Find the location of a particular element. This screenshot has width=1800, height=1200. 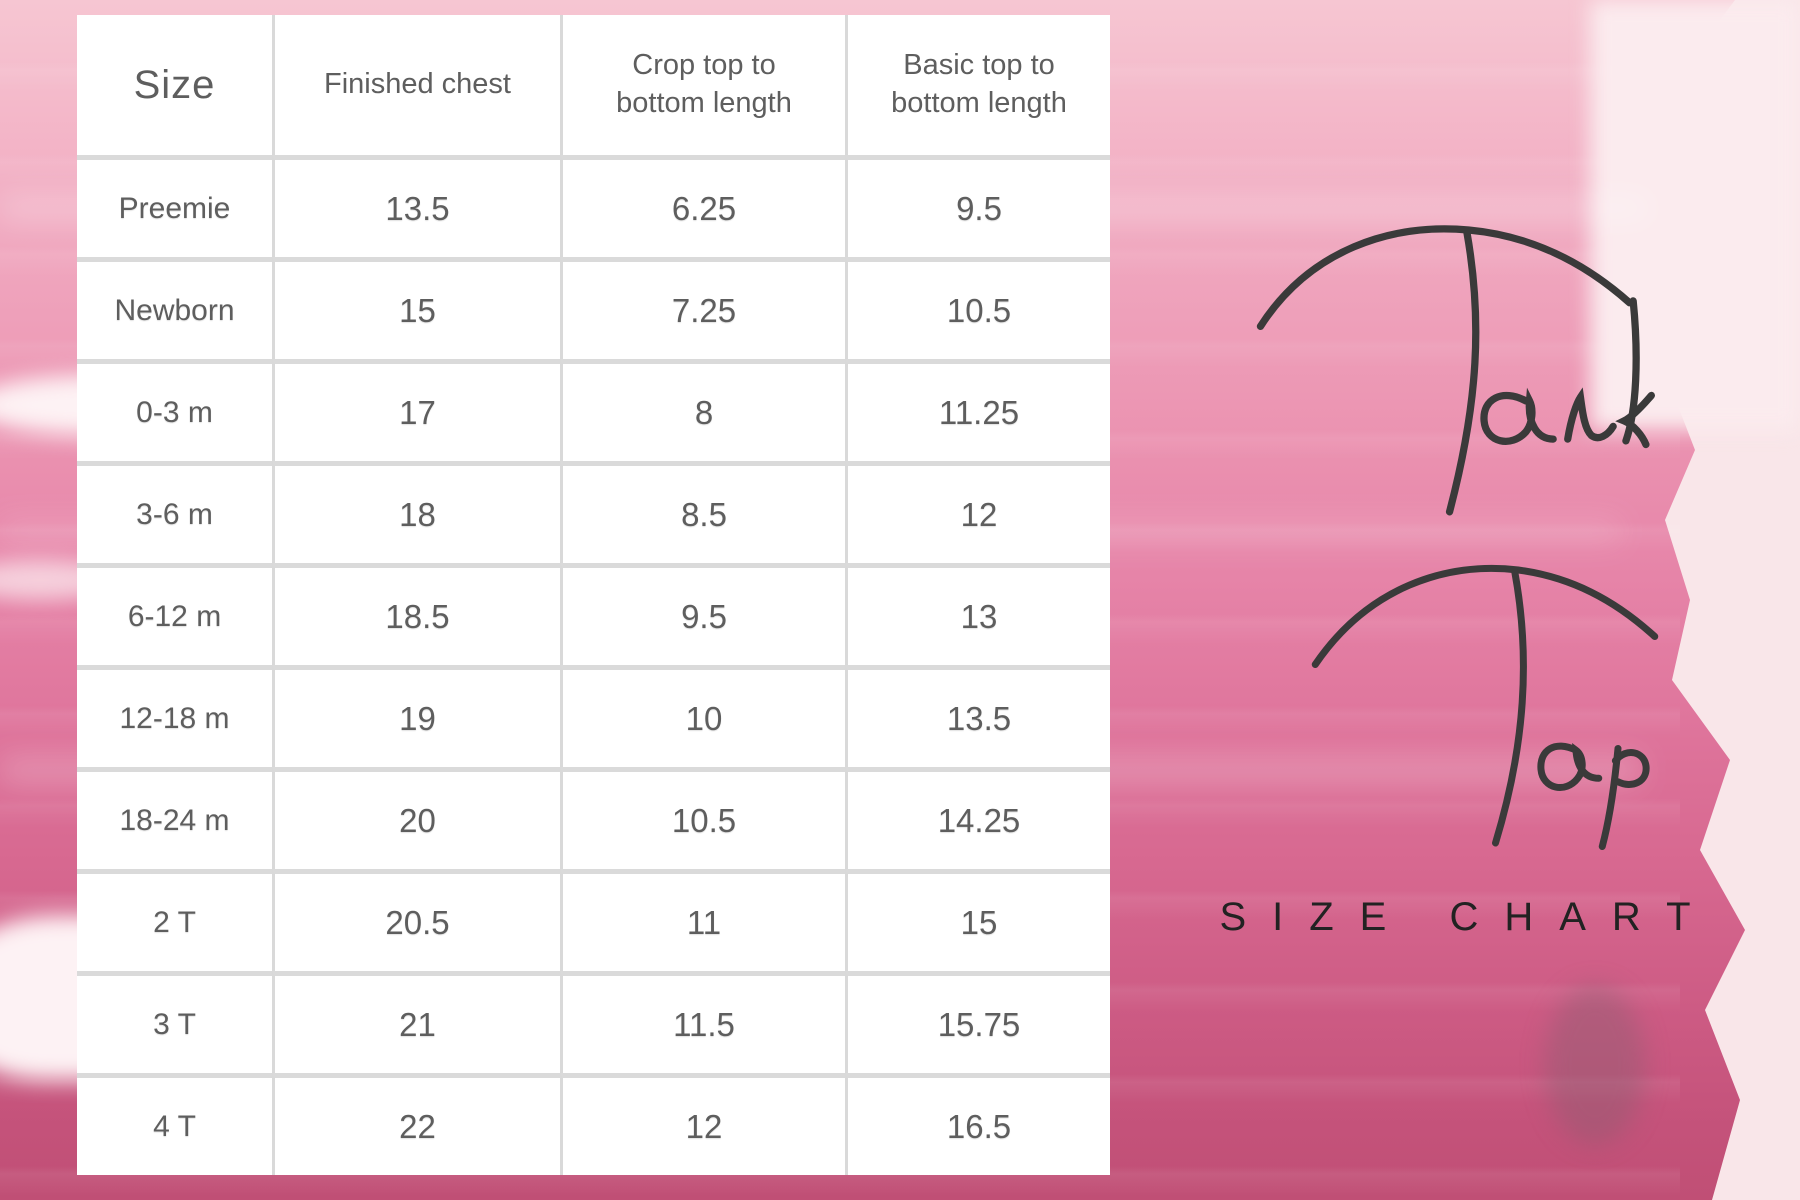

measurement-value: 21 is located at coordinates (416, 1022).